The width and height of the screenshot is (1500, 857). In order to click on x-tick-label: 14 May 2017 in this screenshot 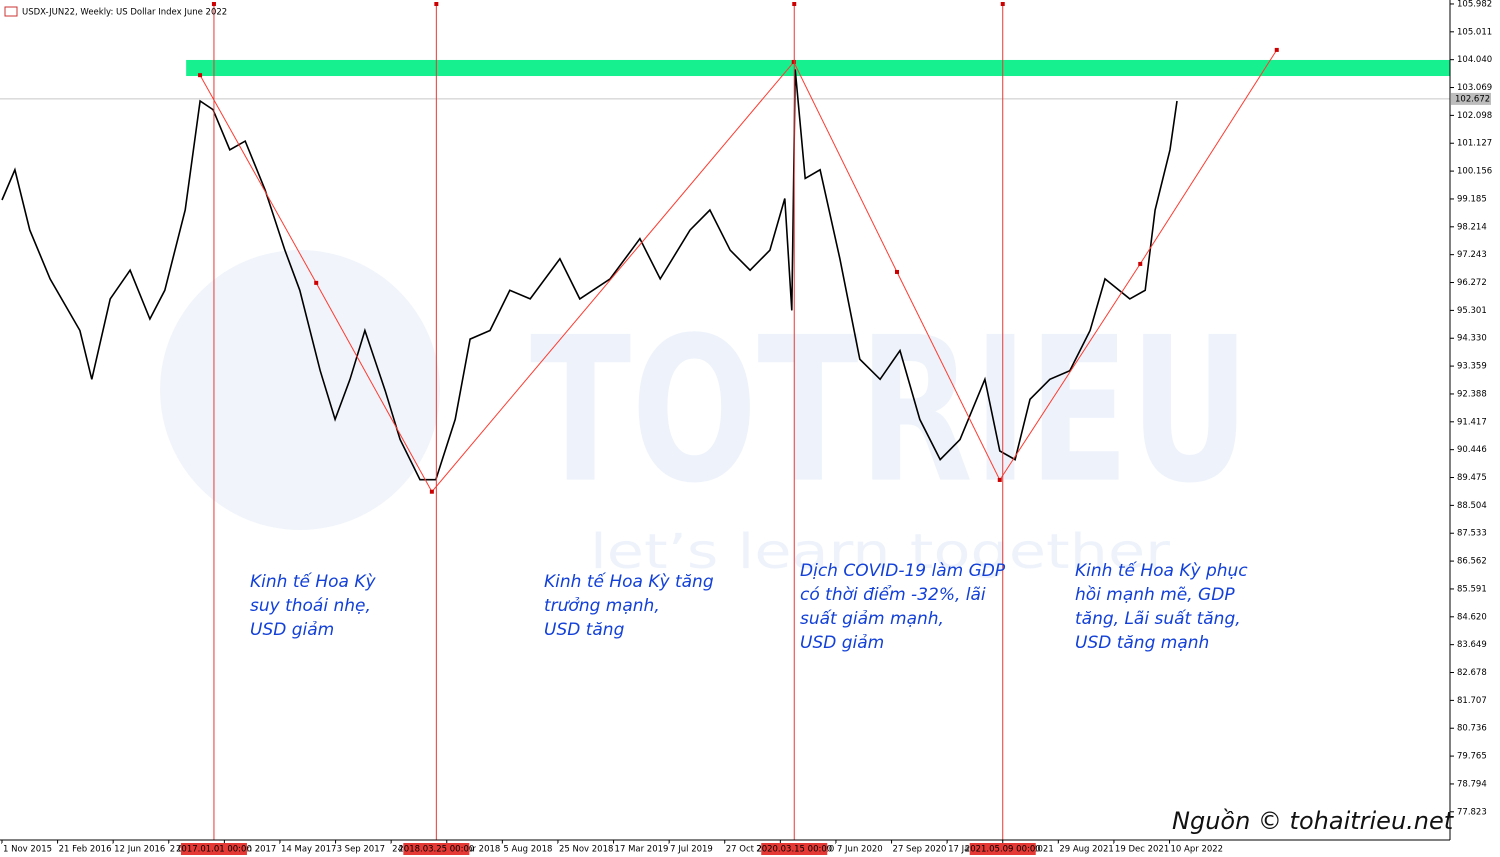, I will do `click(308, 850)`.